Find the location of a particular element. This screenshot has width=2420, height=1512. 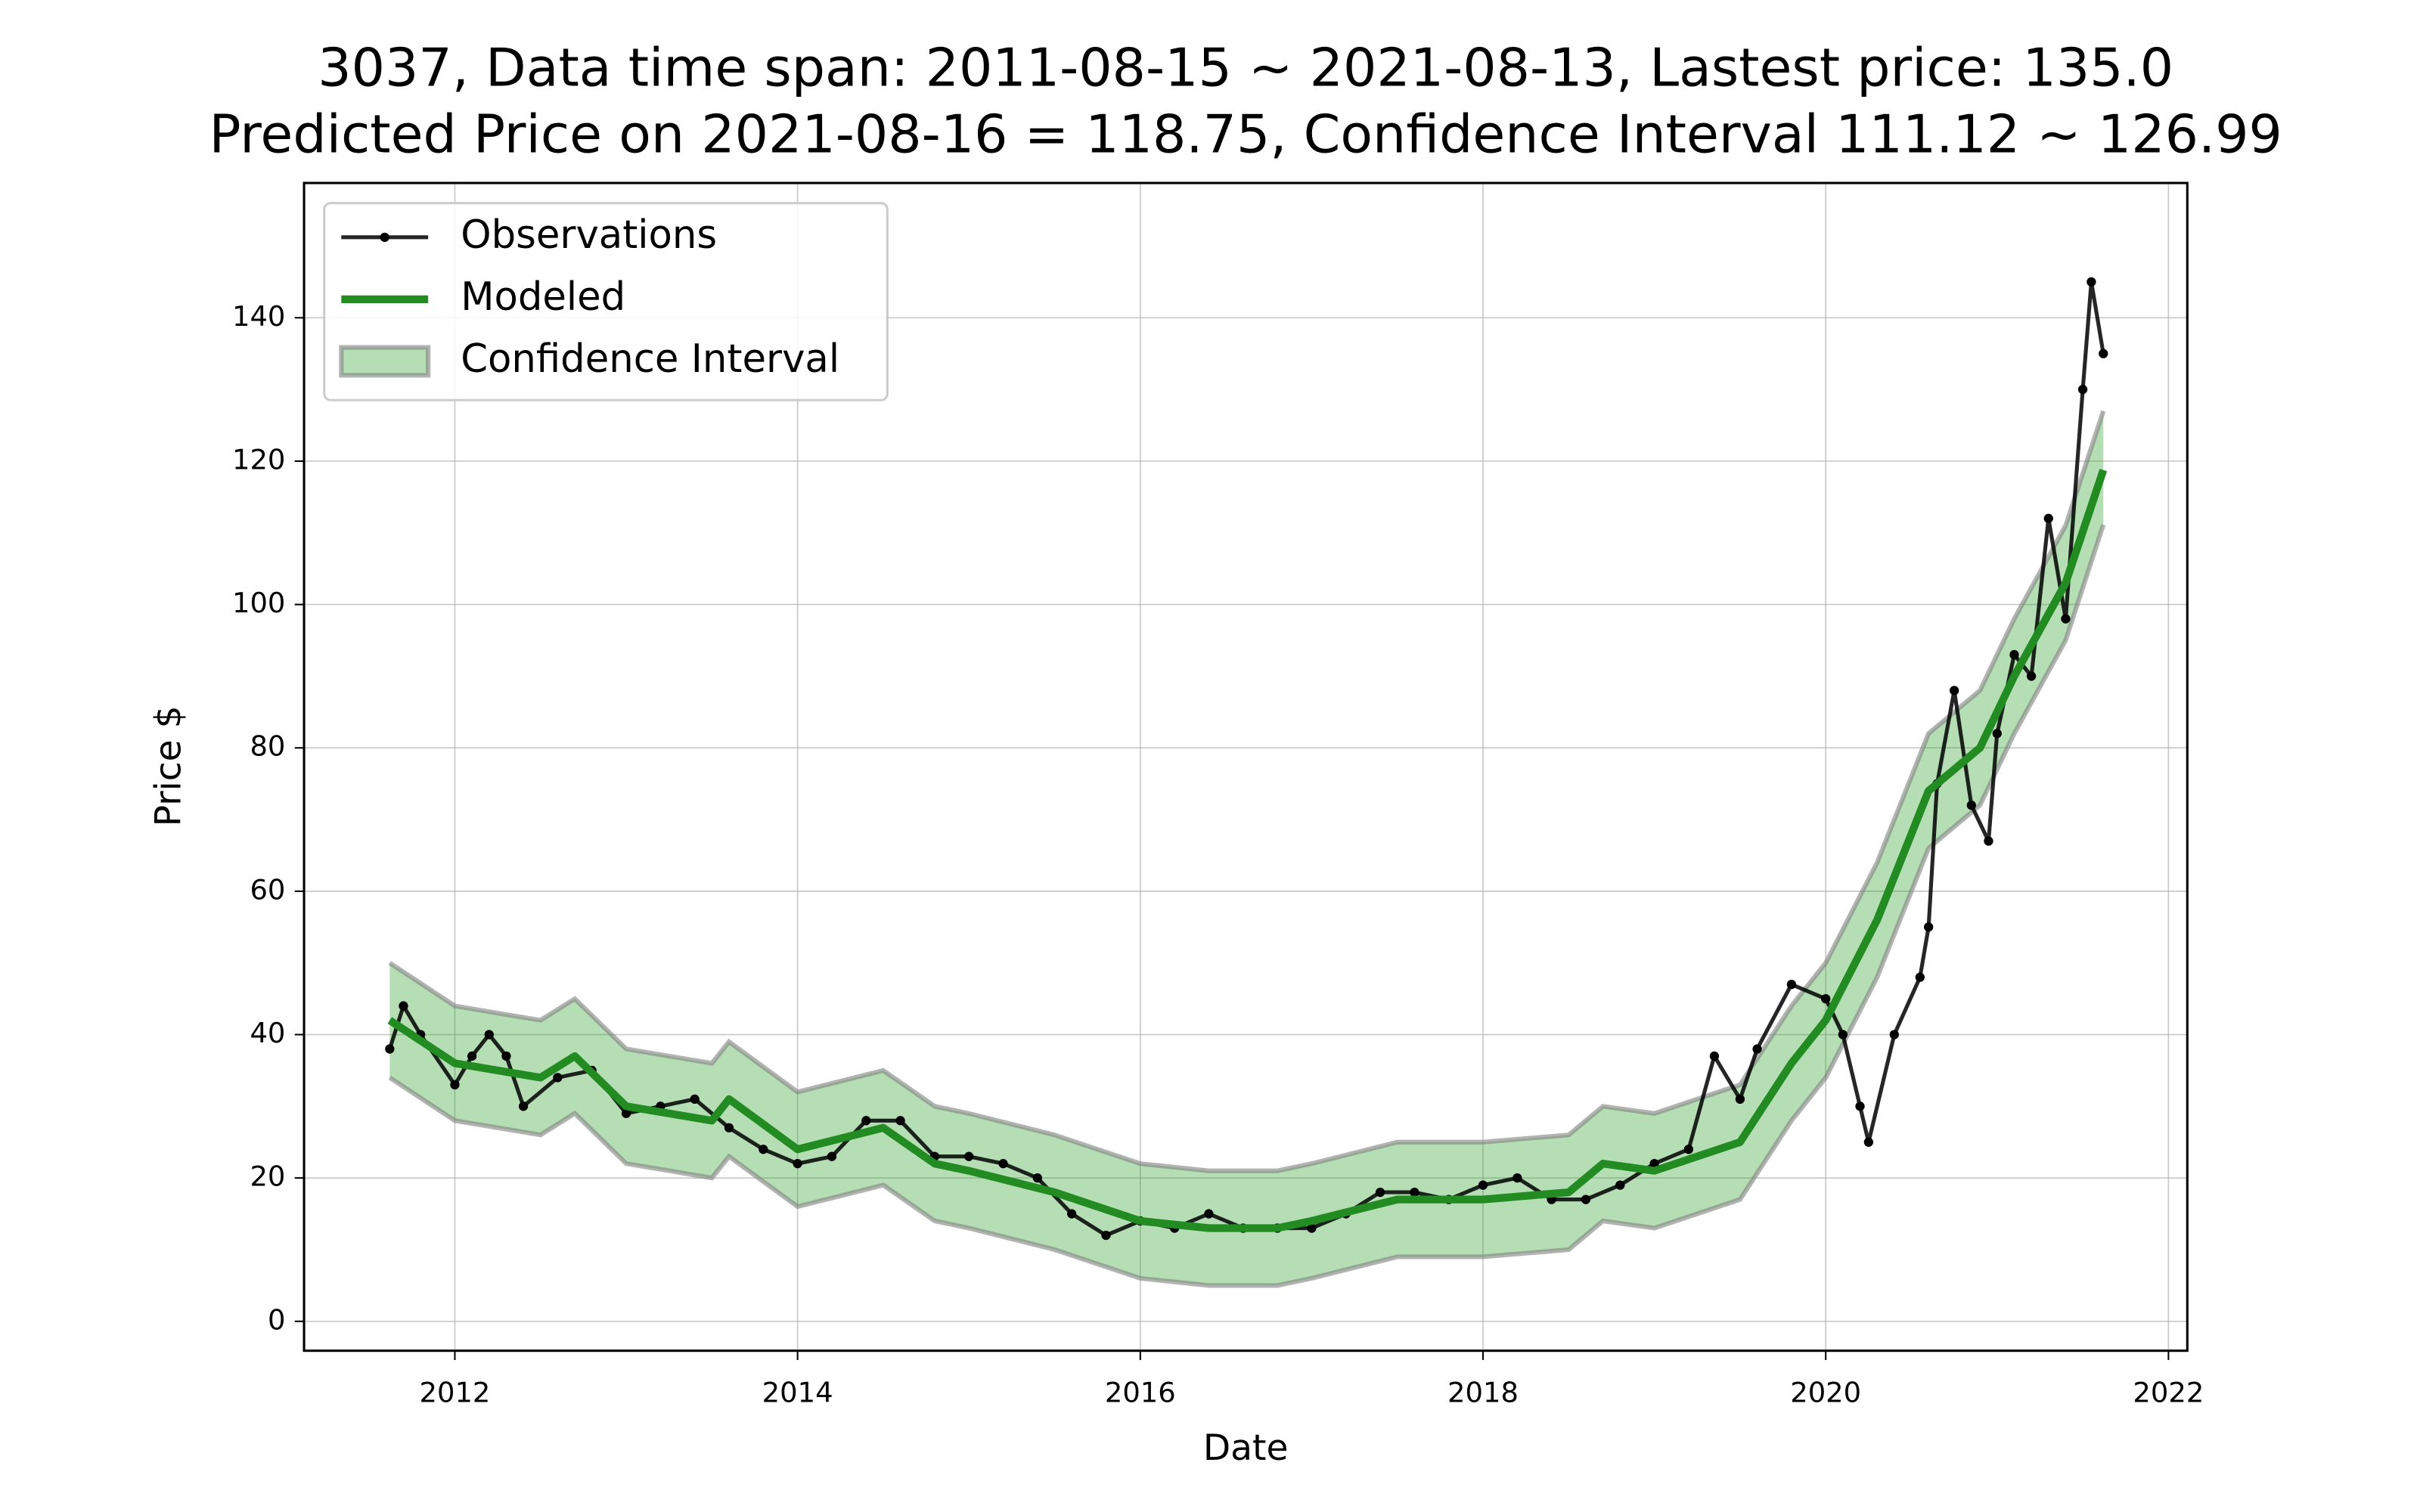

legend-box is located at coordinates (606, 301).